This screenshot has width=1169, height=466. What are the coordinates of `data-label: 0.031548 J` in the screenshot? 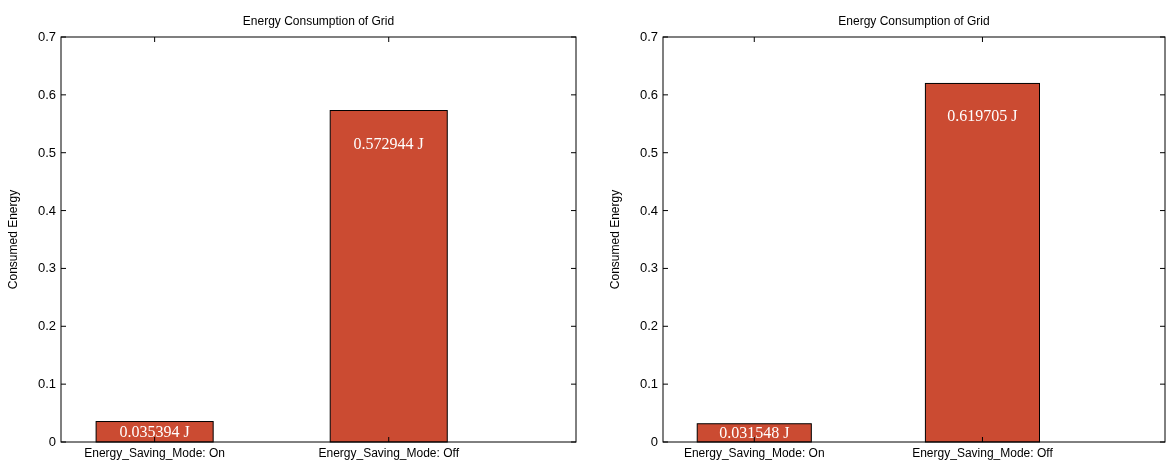 It's located at (754, 432).